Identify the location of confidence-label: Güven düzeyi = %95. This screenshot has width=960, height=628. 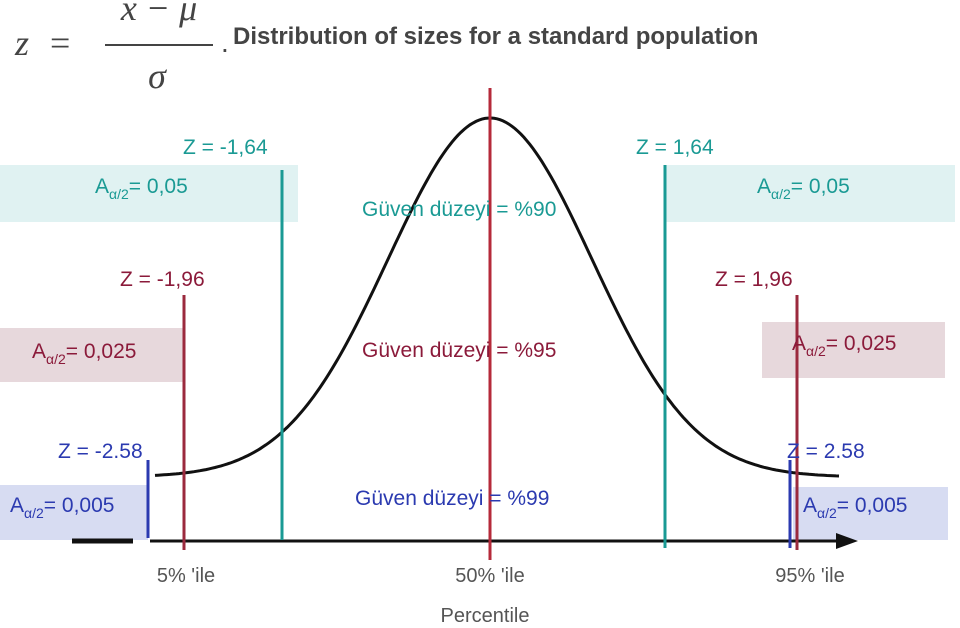
(459, 350).